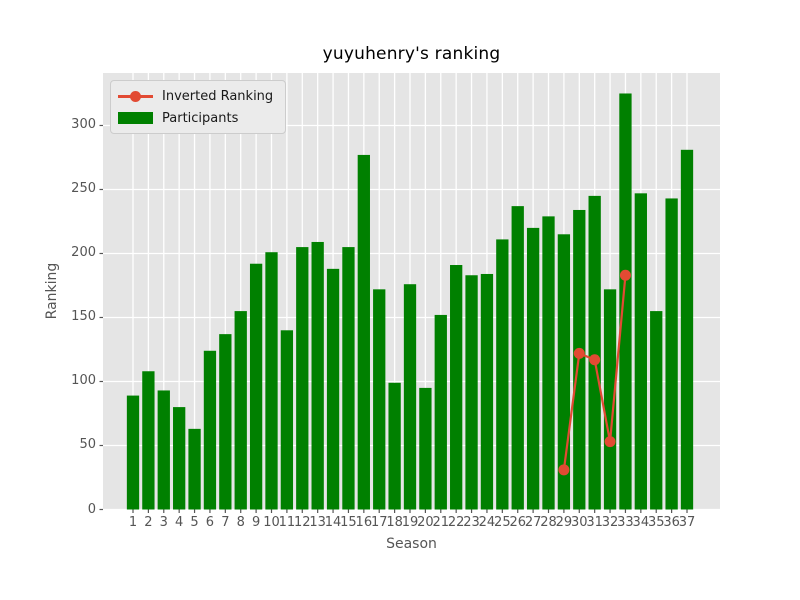 The width and height of the screenshot is (800, 600). What do you see at coordinates (287, 522) in the screenshot?
I see `x-tick-label: 11` at bounding box center [287, 522].